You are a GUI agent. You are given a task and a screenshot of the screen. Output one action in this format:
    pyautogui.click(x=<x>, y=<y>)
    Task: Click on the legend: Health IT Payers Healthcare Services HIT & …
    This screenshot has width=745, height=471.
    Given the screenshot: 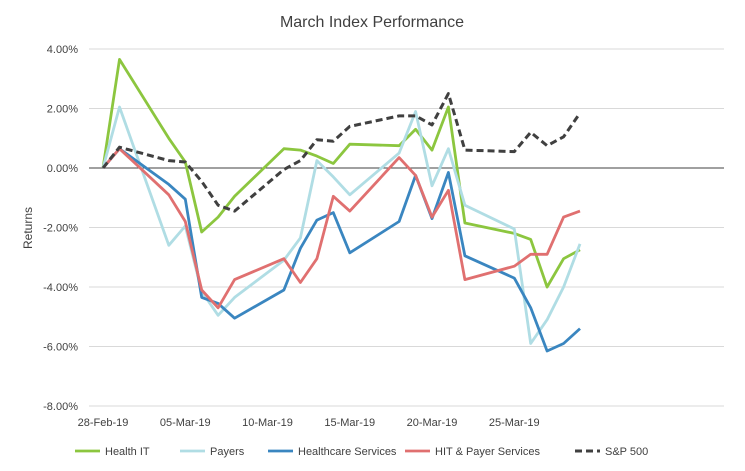 What is the action you would take?
    pyautogui.click(x=361, y=452)
    